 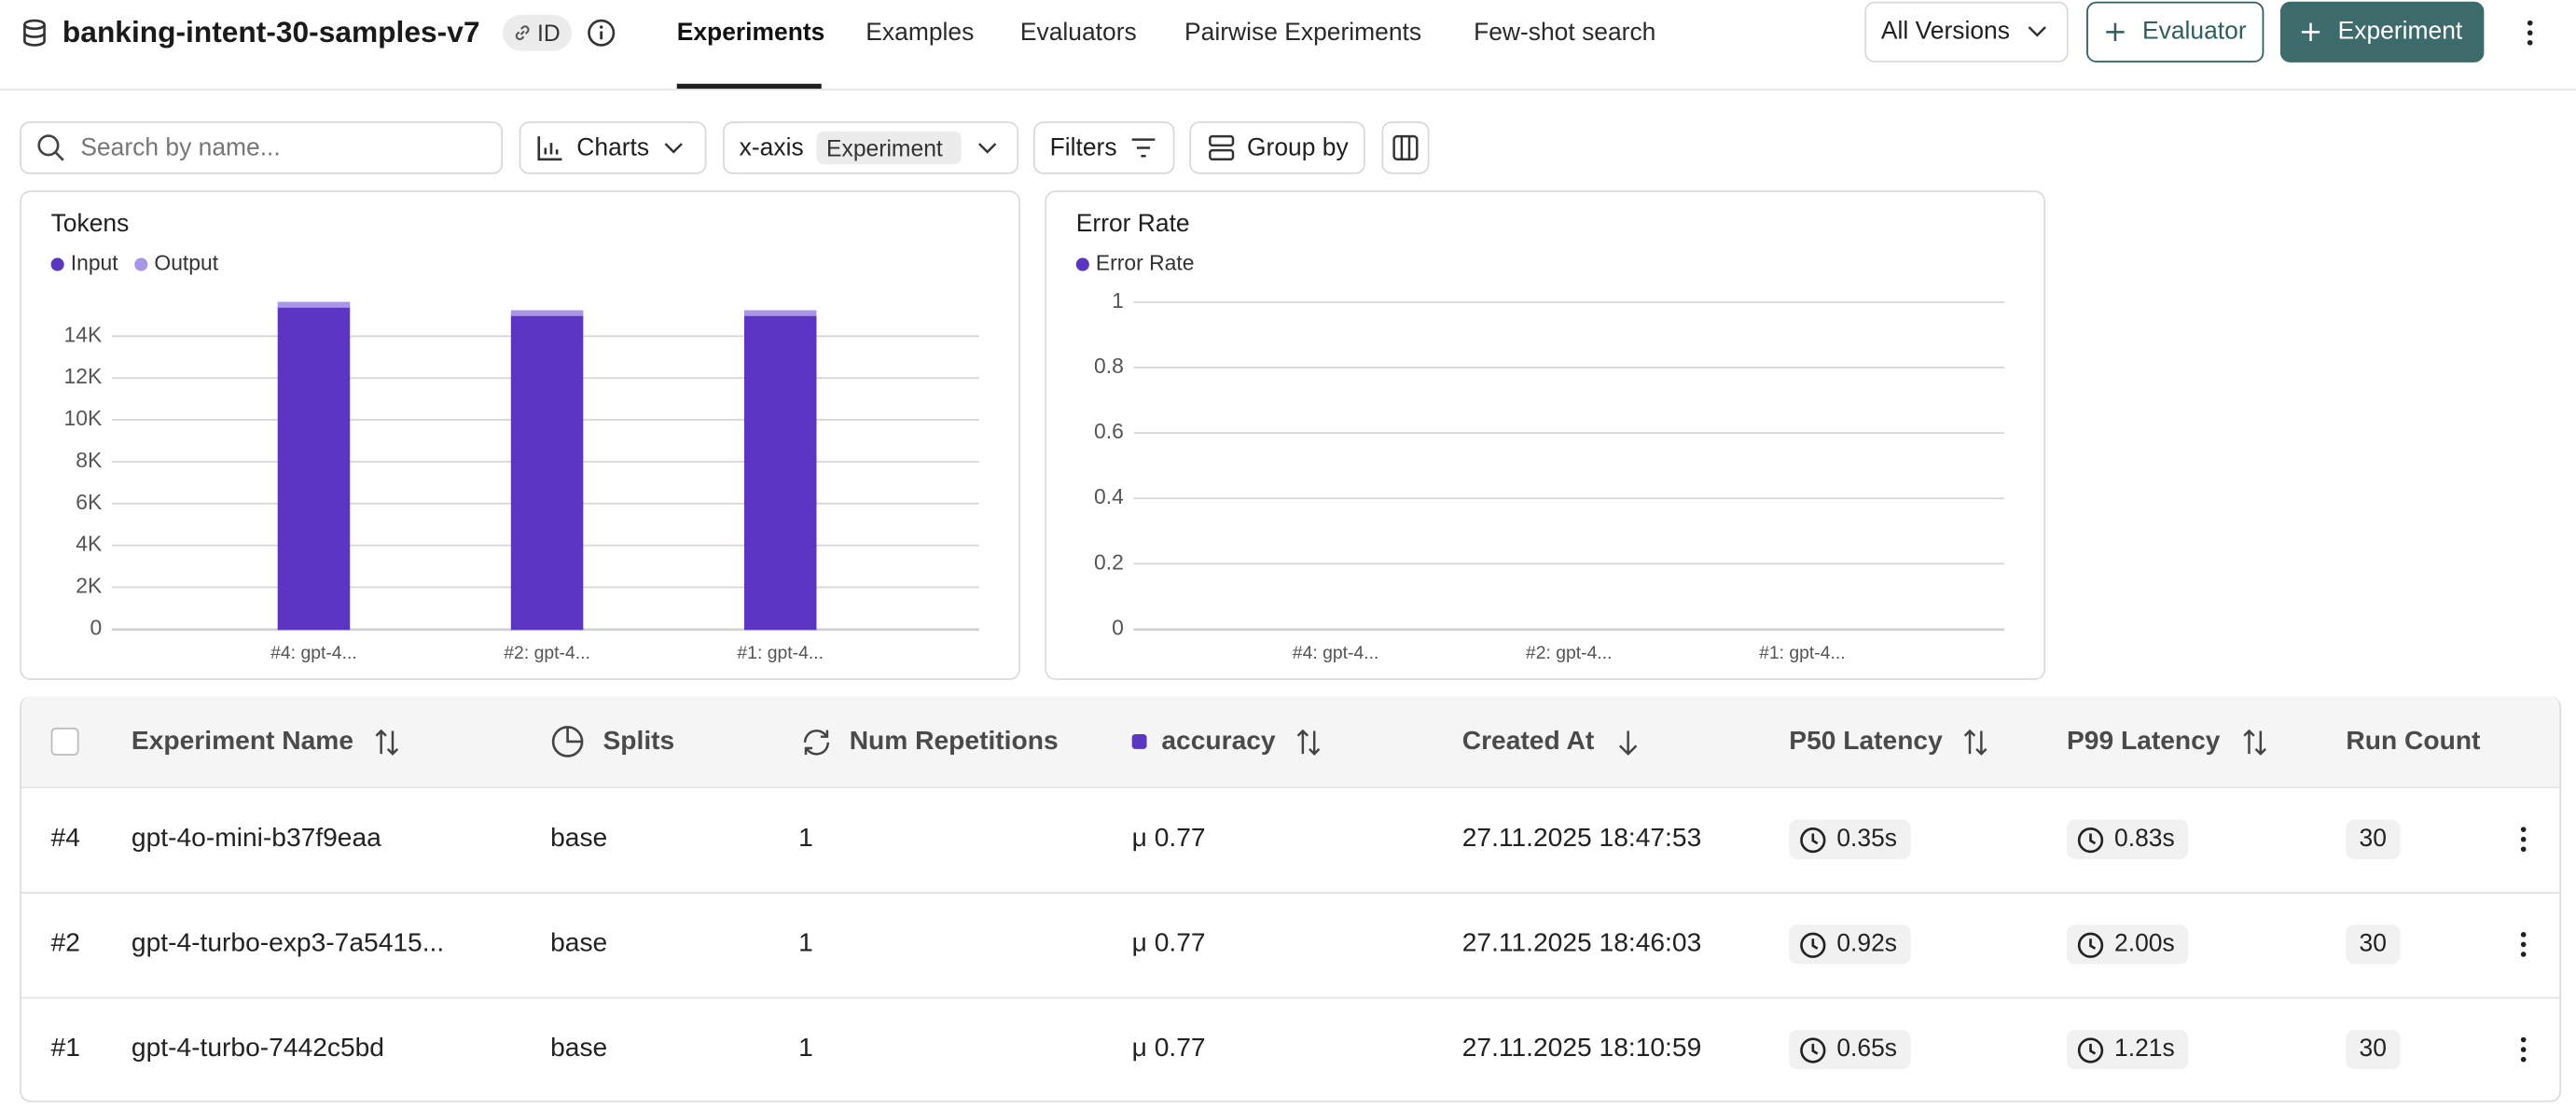 What do you see at coordinates (65, 943) in the screenshot?
I see `cell: #2` at bounding box center [65, 943].